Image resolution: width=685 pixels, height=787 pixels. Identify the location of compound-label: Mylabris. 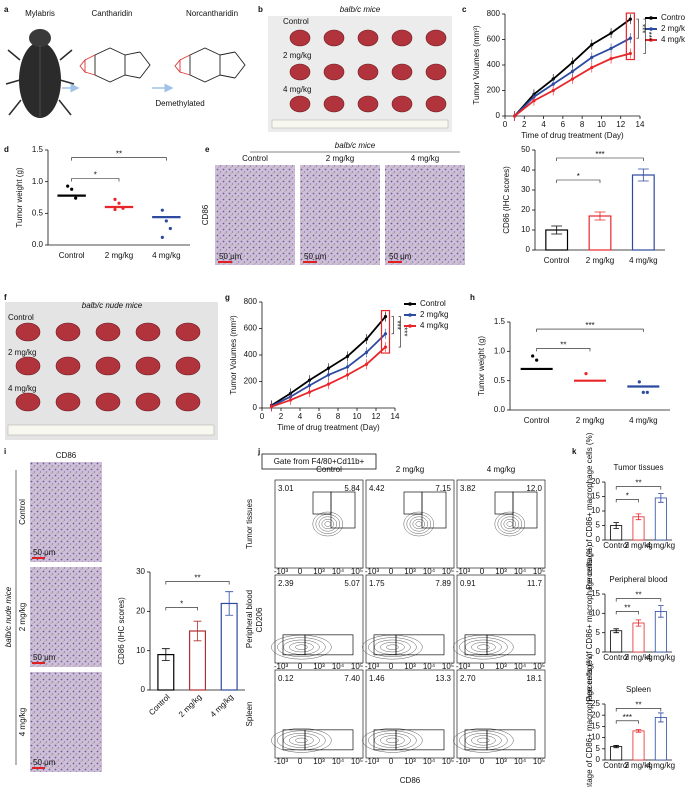
(40, 13).